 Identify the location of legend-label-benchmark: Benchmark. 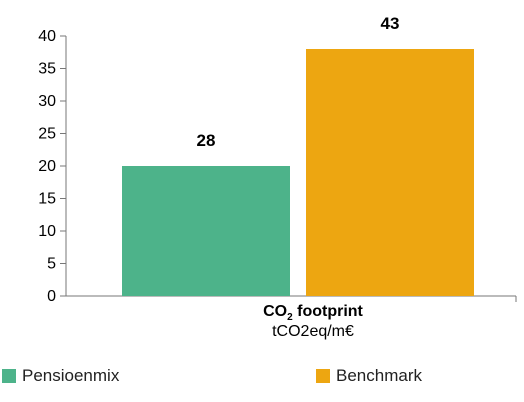
(379, 375).